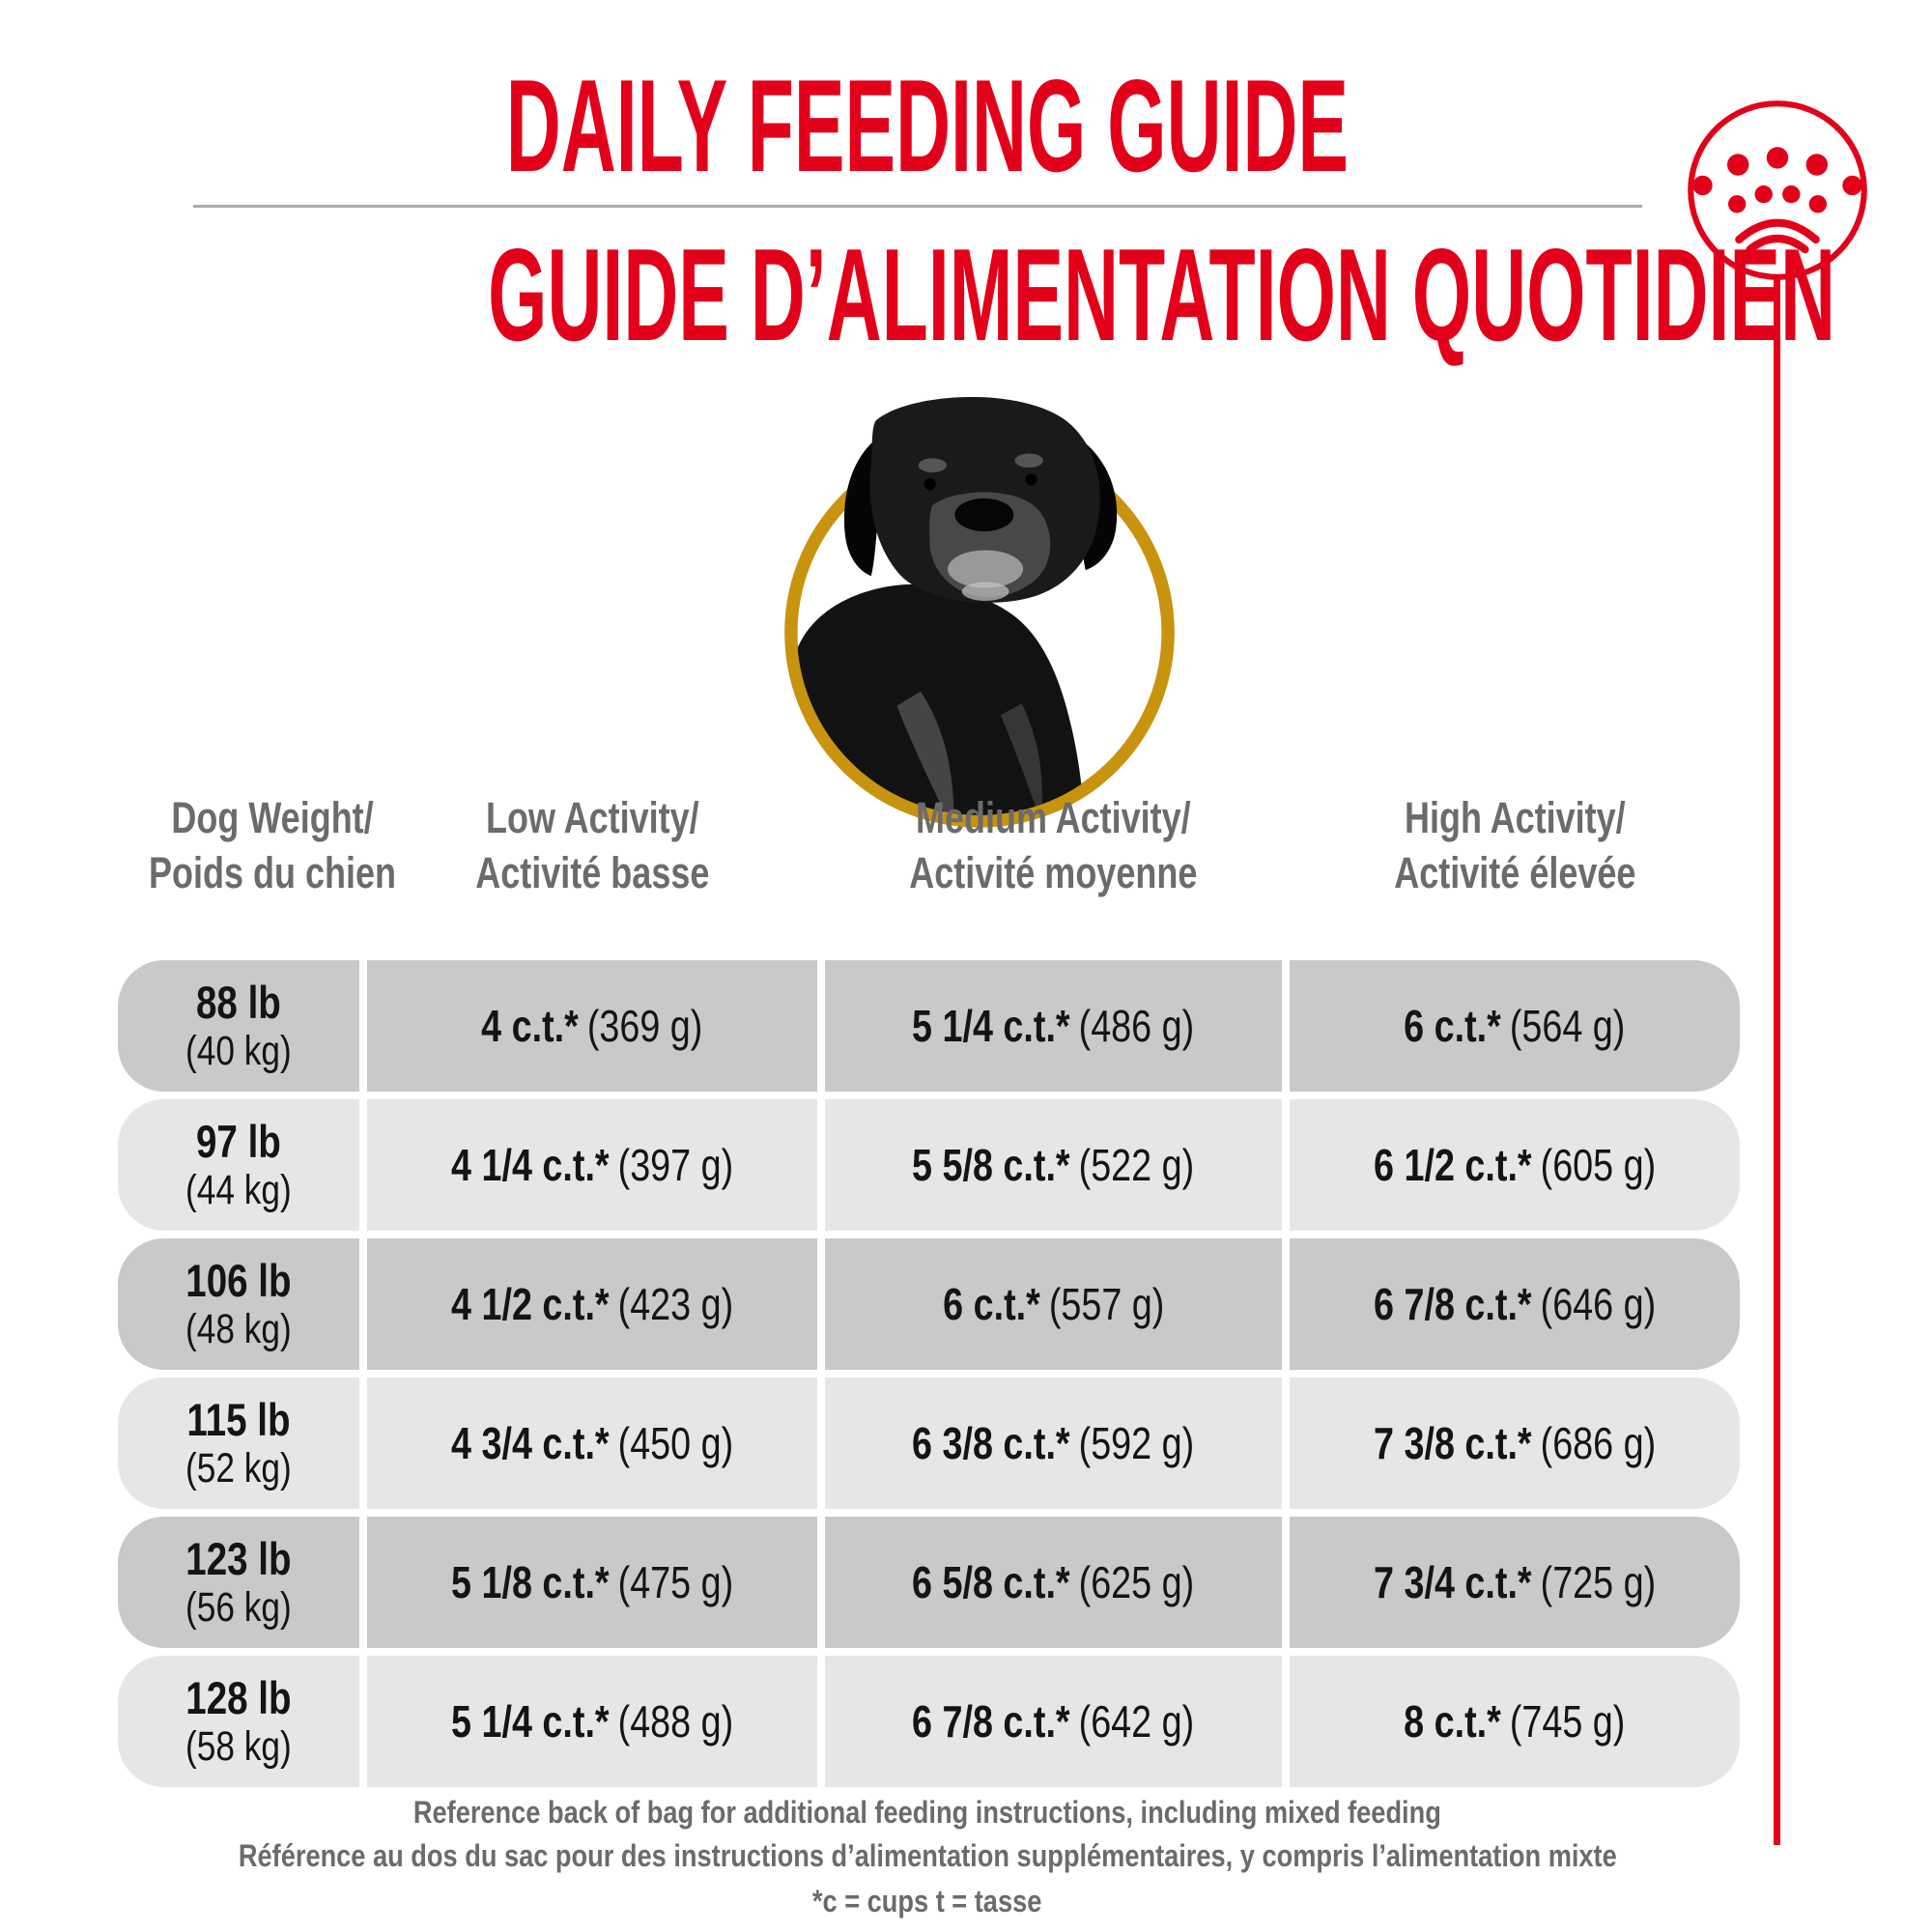 This screenshot has width=1932, height=1932. What do you see at coordinates (1137, 1165) in the screenshot?
I see `grams-amount: (522 g)` at bounding box center [1137, 1165].